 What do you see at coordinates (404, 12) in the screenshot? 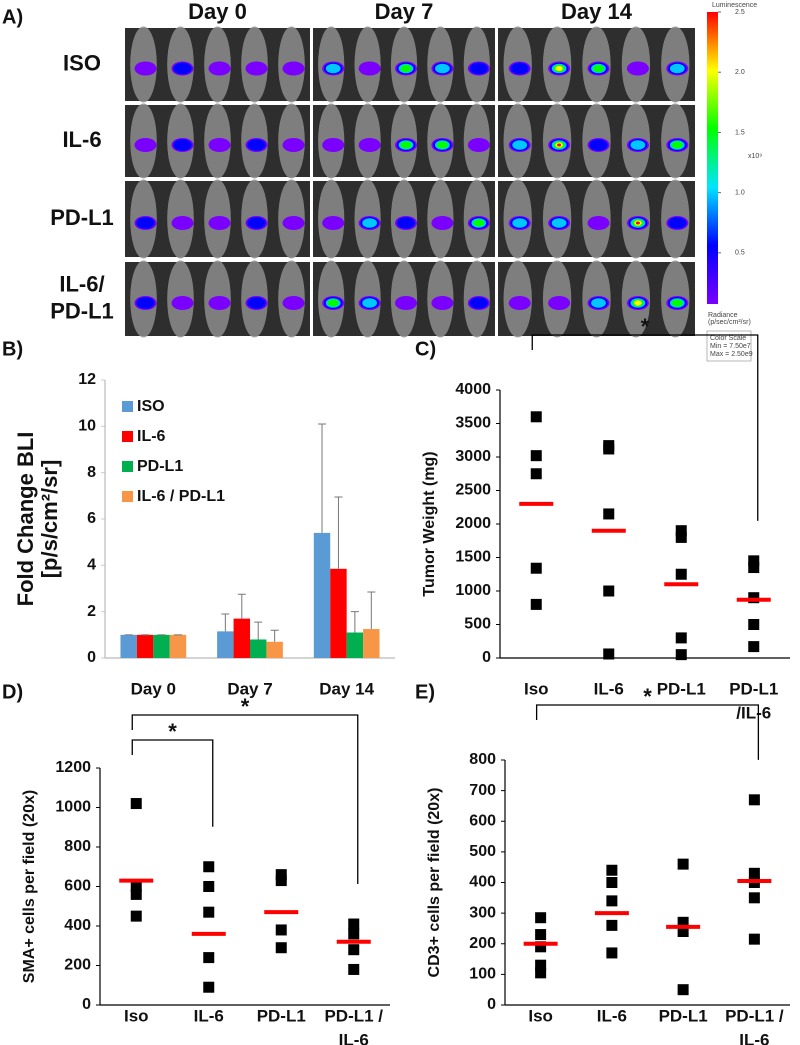
I see `column-label: Day 7` at bounding box center [404, 12].